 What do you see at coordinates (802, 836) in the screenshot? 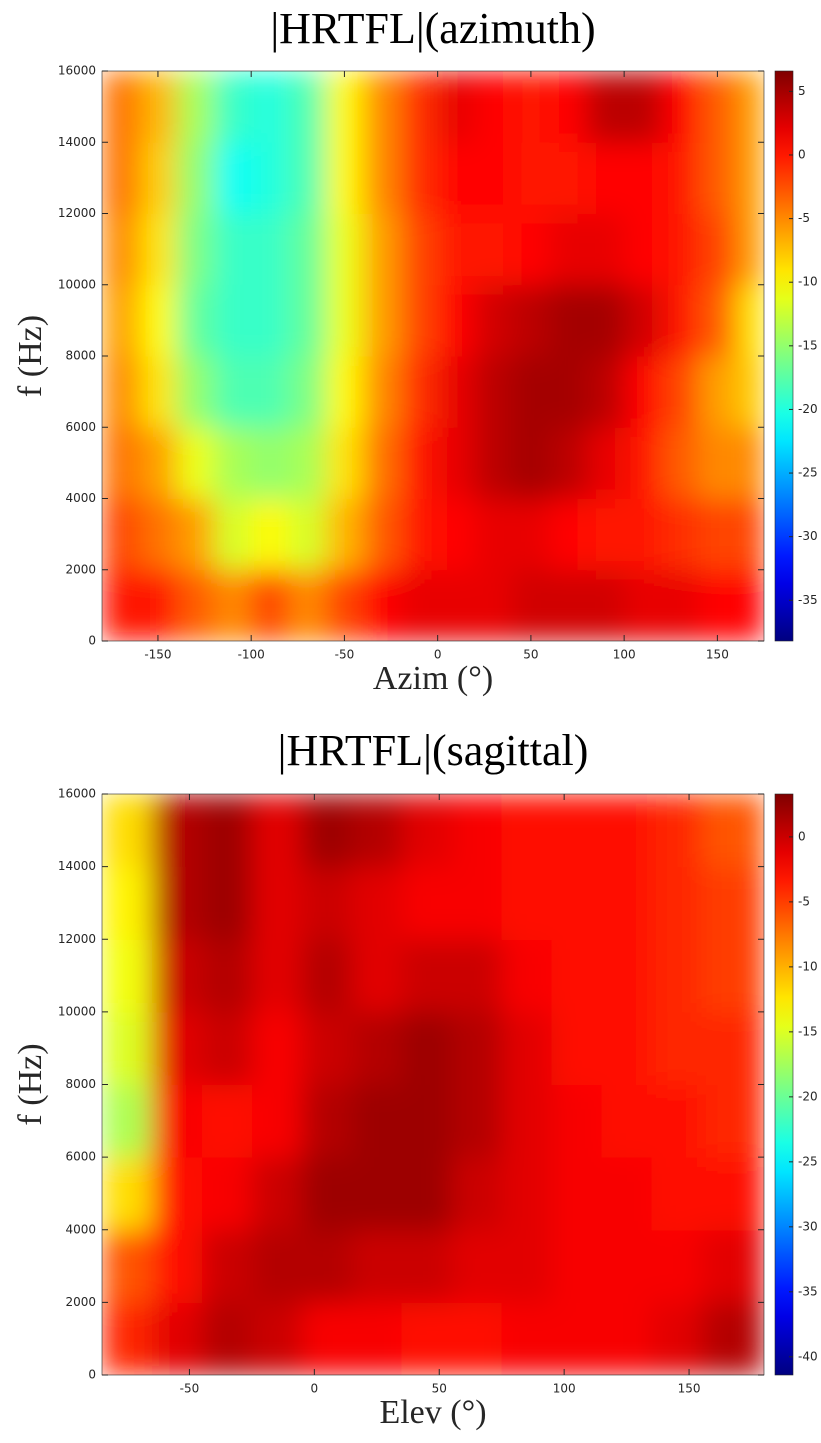
I see `colorbar-tick-label: 0` at bounding box center [802, 836].